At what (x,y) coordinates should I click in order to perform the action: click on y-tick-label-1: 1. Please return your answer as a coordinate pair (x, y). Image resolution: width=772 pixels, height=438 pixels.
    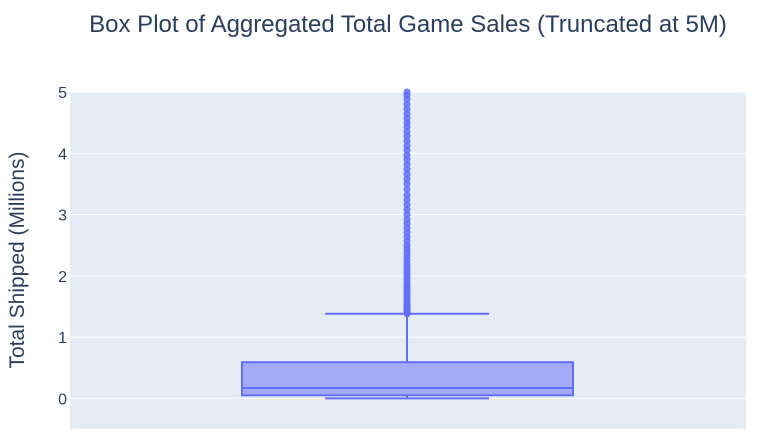
    Looking at the image, I should click on (62, 338).